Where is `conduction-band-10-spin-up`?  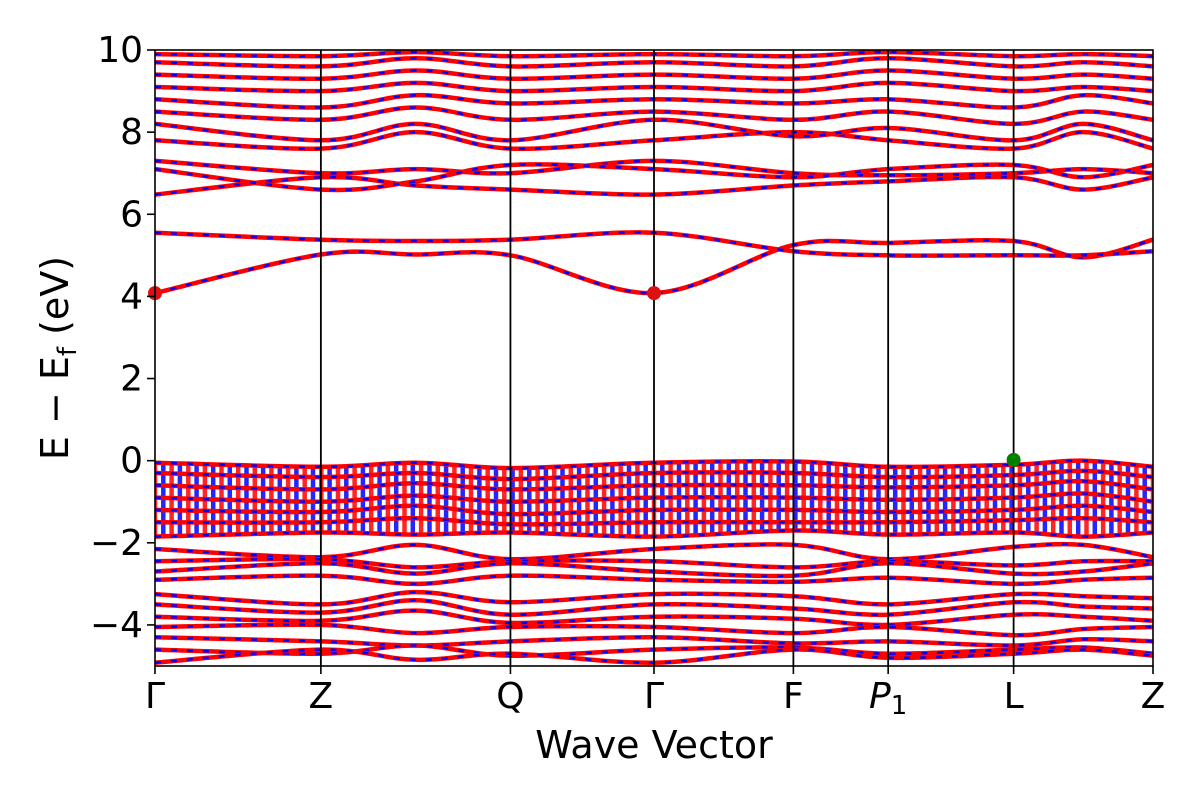 conduction-band-10-spin-up is located at coordinates (654, 75).